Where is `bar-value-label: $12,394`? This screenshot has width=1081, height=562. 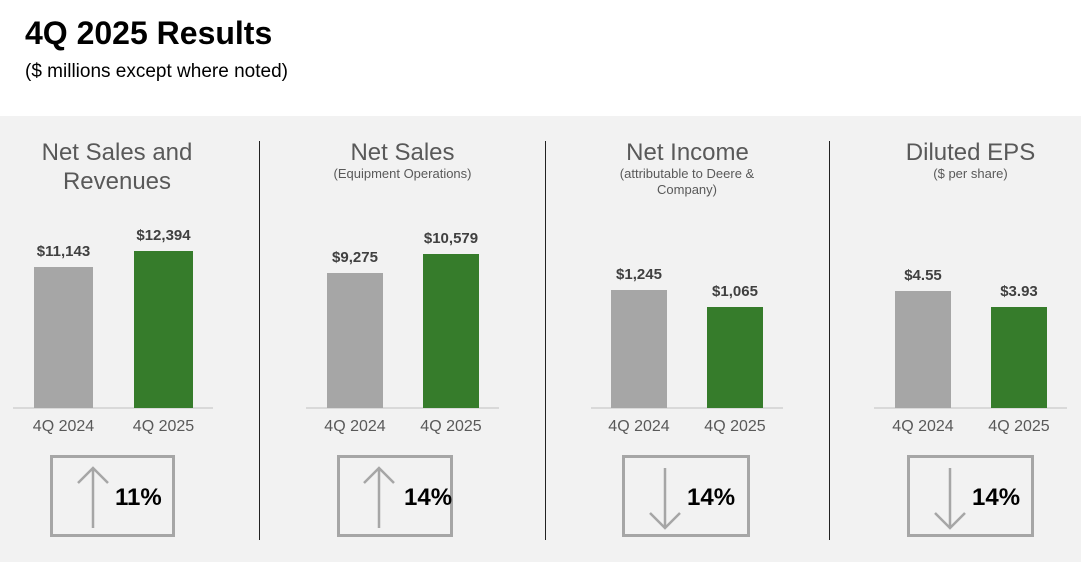 bar-value-label: $12,394 is located at coordinates (163, 235).